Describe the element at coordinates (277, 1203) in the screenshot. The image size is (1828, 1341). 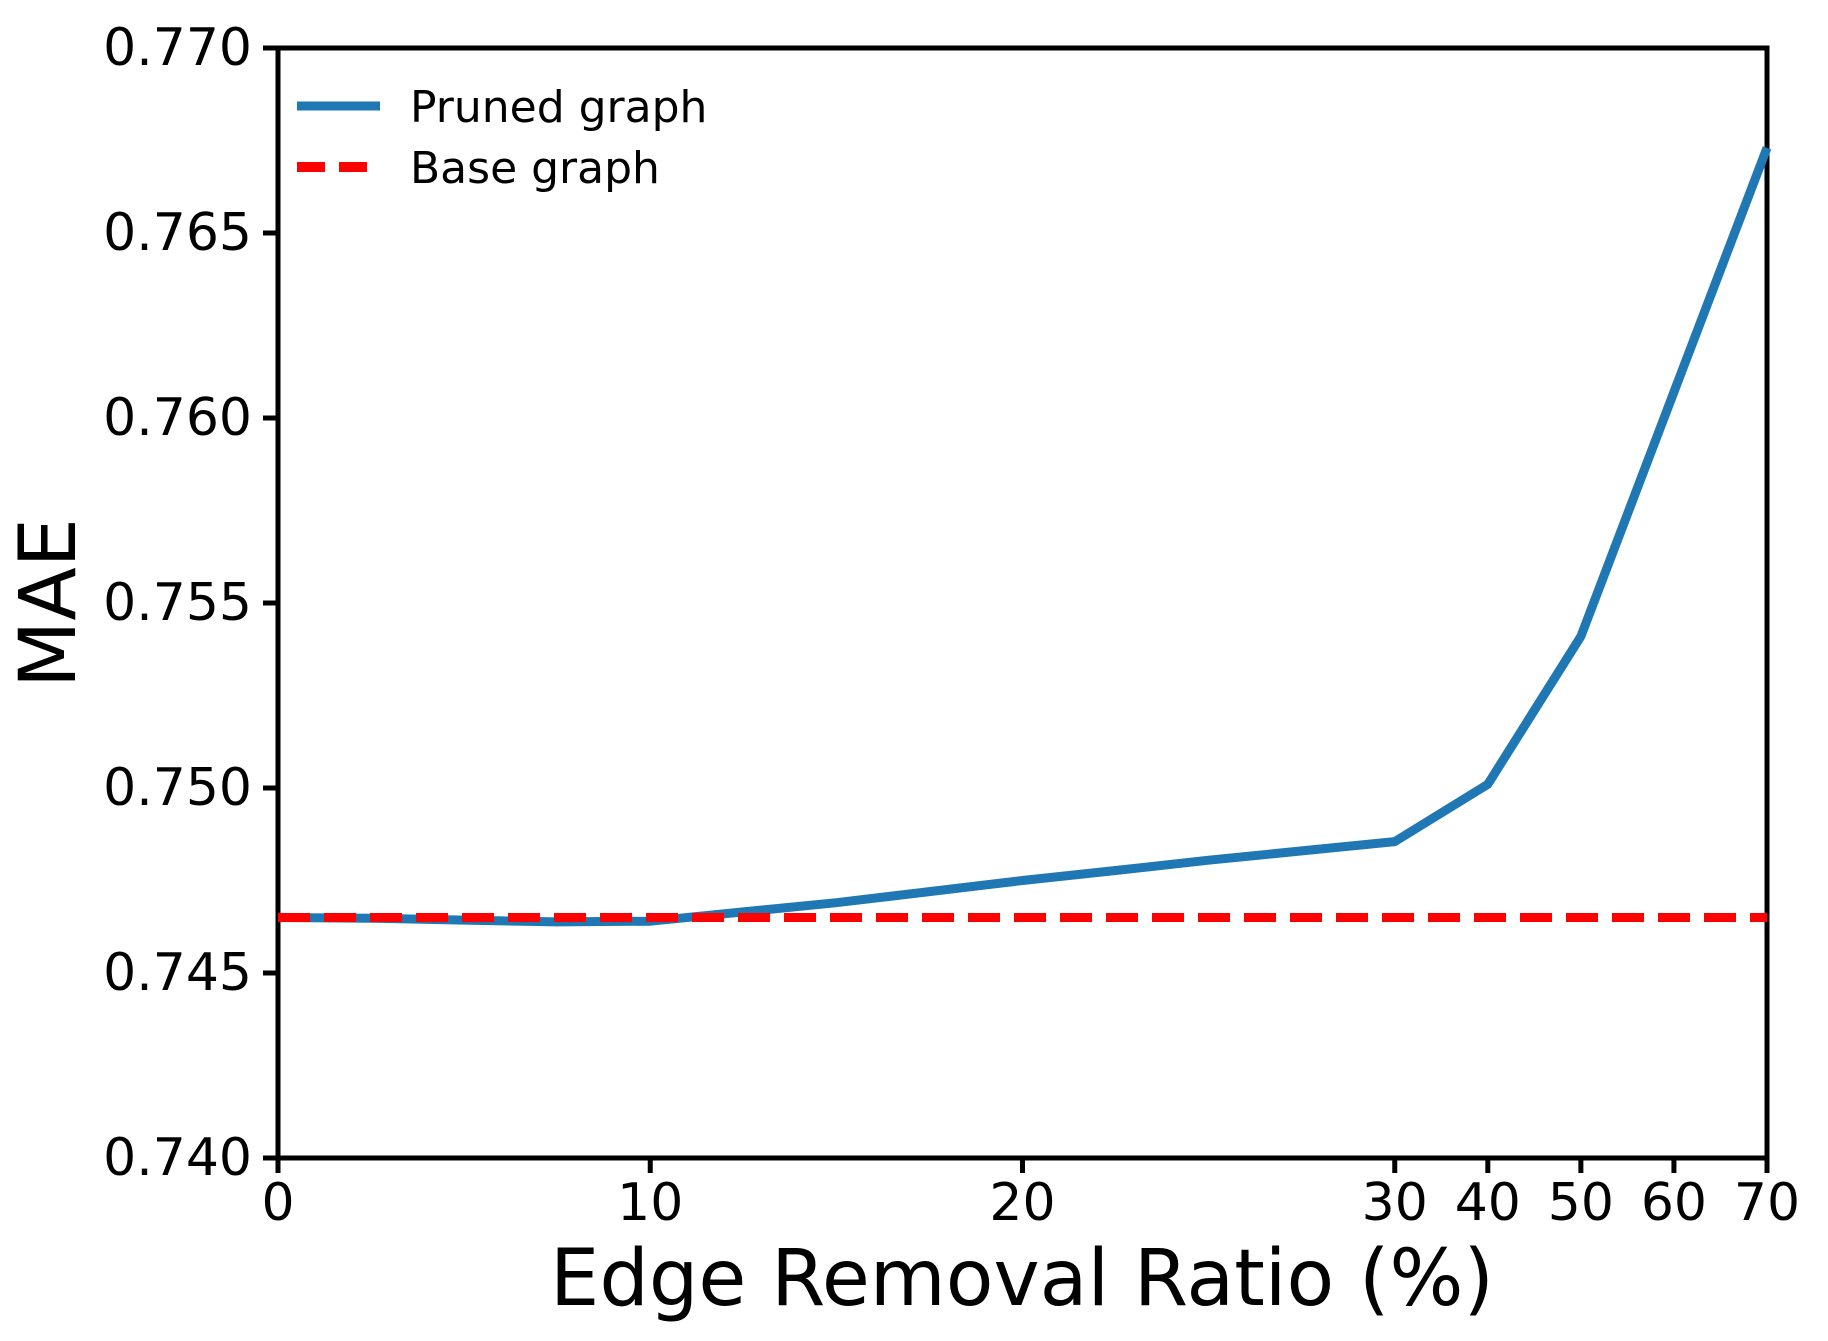
I see `svg-text: 0` at that location.